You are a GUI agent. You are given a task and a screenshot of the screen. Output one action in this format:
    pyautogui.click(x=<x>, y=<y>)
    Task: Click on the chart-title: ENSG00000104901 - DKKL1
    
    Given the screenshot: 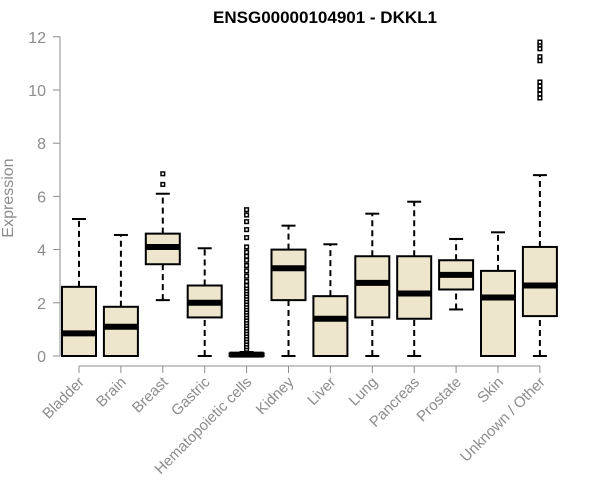 What is the action you would take?
    pyautogui.click(x=325, y=17)
    